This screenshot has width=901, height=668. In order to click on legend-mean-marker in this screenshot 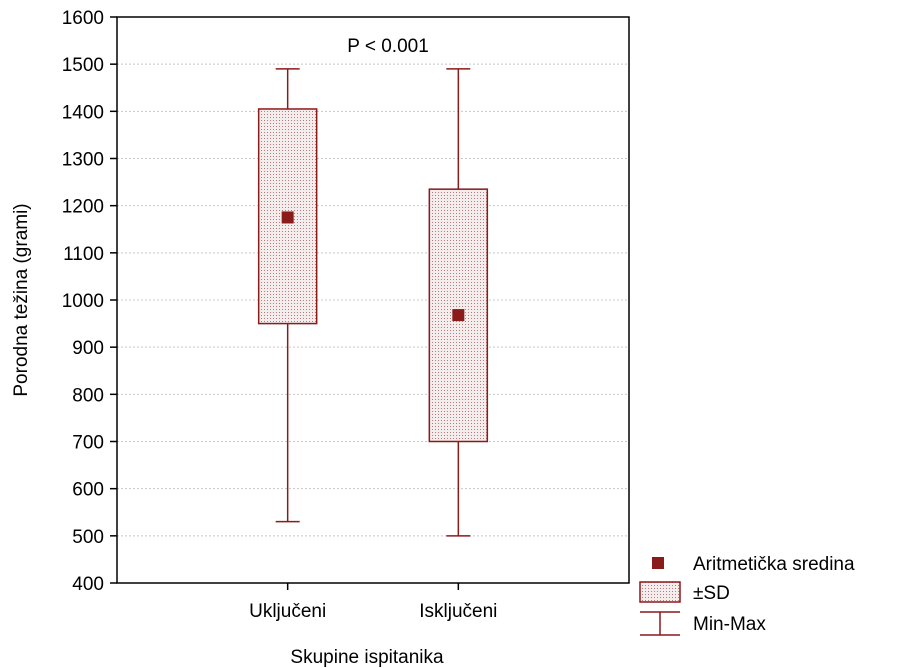, I will do `click(658, 563)`.